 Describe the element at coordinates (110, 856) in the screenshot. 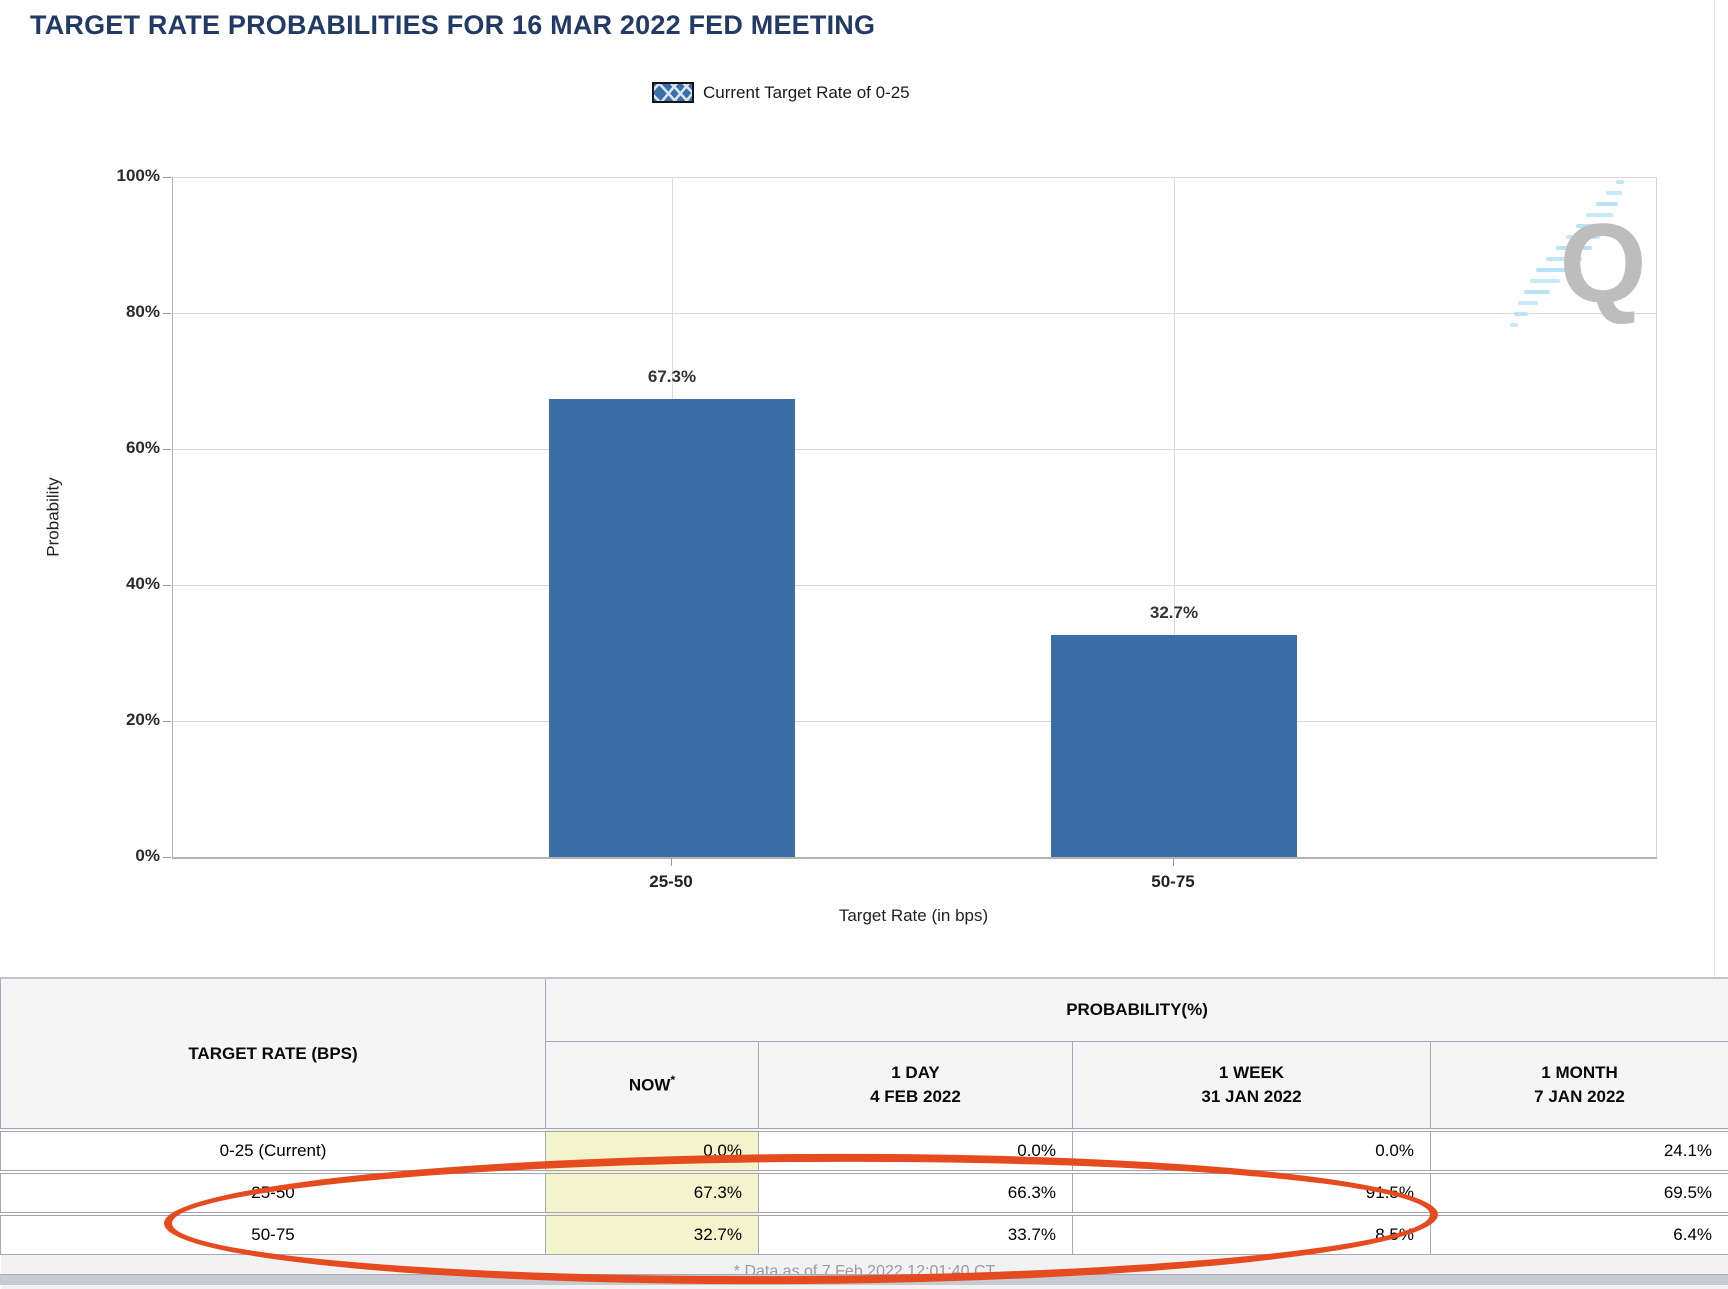

I see `y-tick-label: 0%` at that location.